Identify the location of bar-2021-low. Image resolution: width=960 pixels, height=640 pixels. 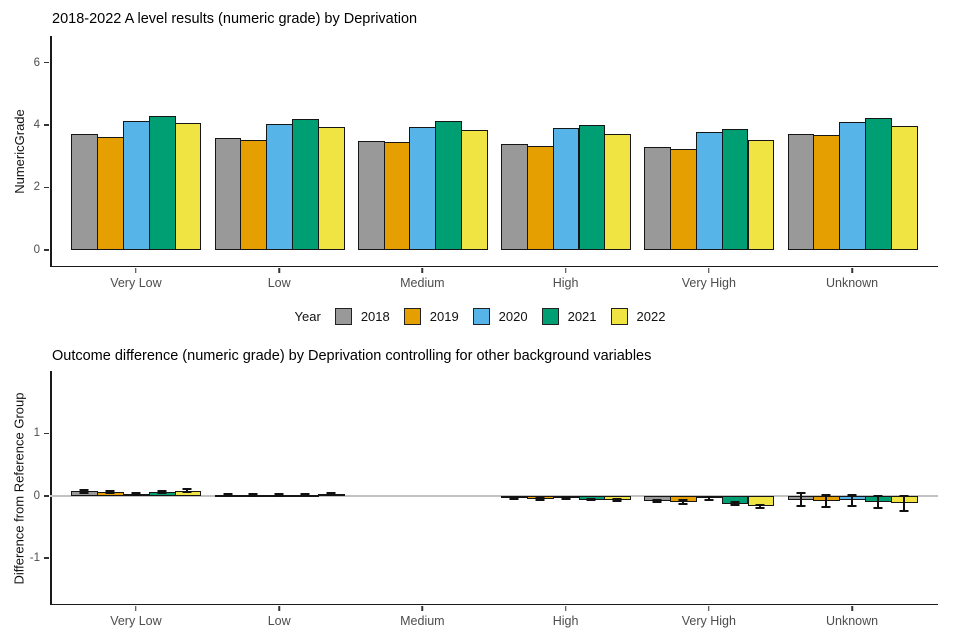
(305, 184).